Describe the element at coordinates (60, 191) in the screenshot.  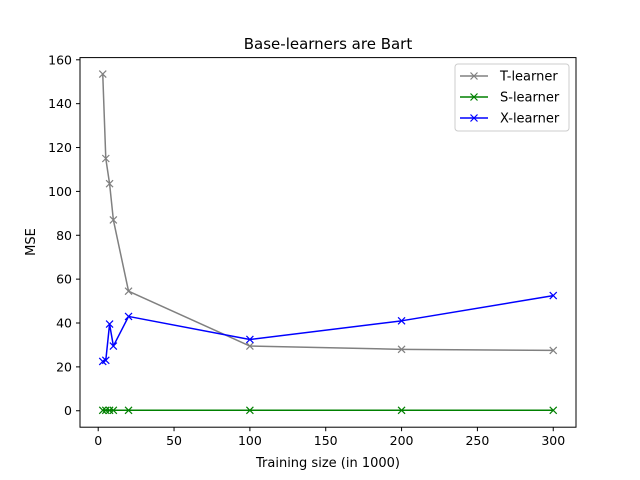
I see `y-tick-label-100: 100` at that location.